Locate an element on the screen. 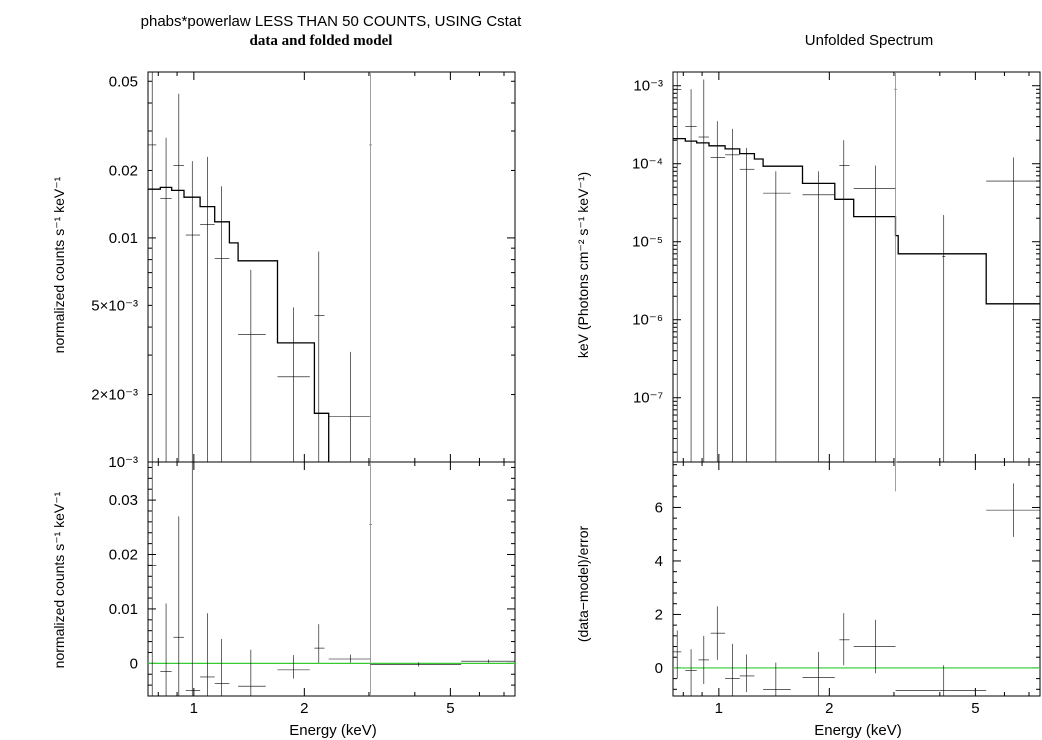  panel-right-bottom: 1 2 5 0 2 4 6 is located at coordinates (848, 589).